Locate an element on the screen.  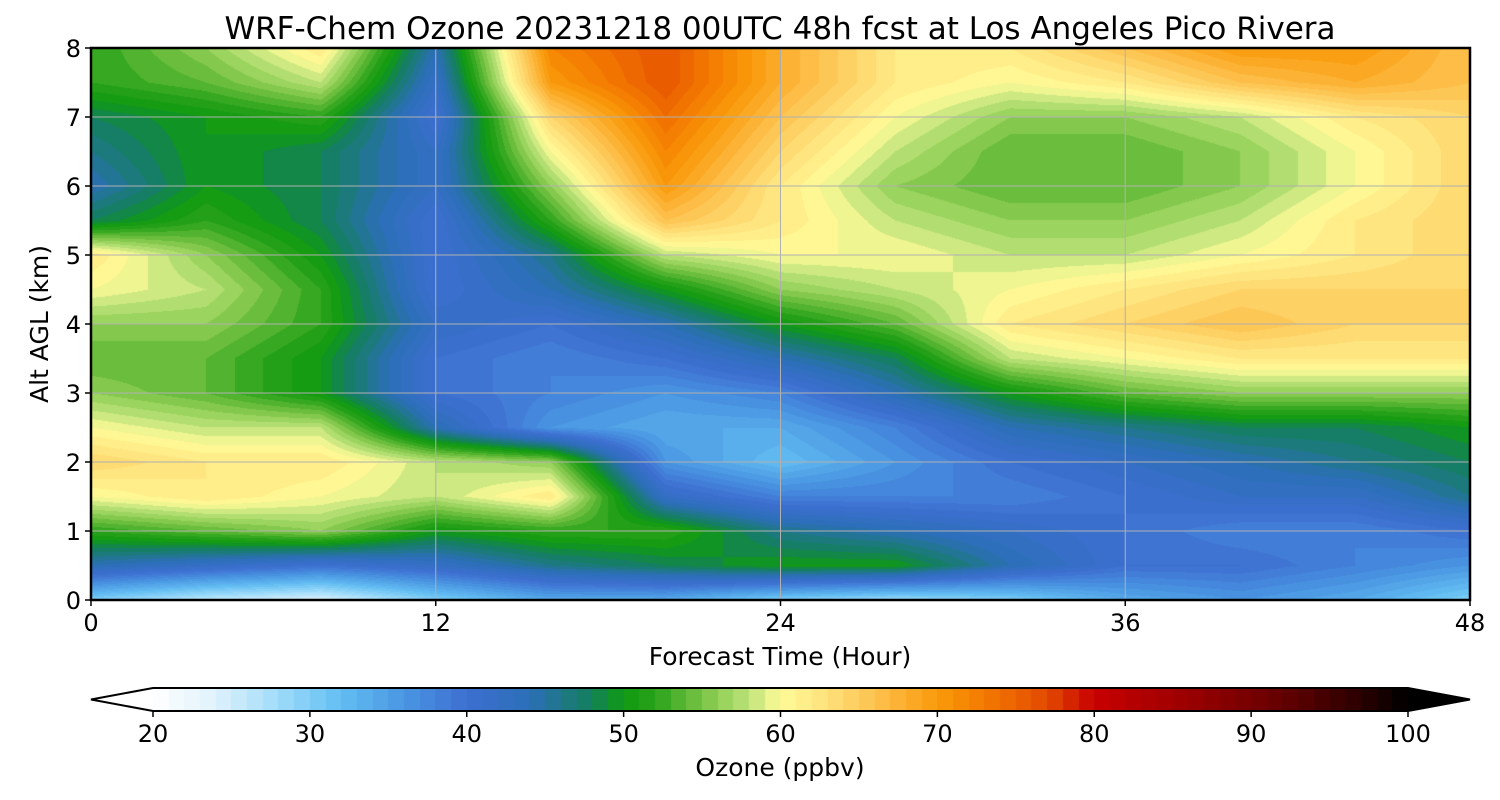
x-axis-ticks: 0 12 24 36 48 is located at coordinates (784, 618).